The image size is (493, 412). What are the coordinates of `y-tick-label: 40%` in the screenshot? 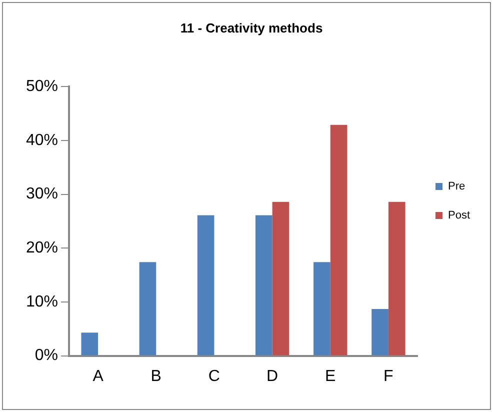 It's located at (42, 140).